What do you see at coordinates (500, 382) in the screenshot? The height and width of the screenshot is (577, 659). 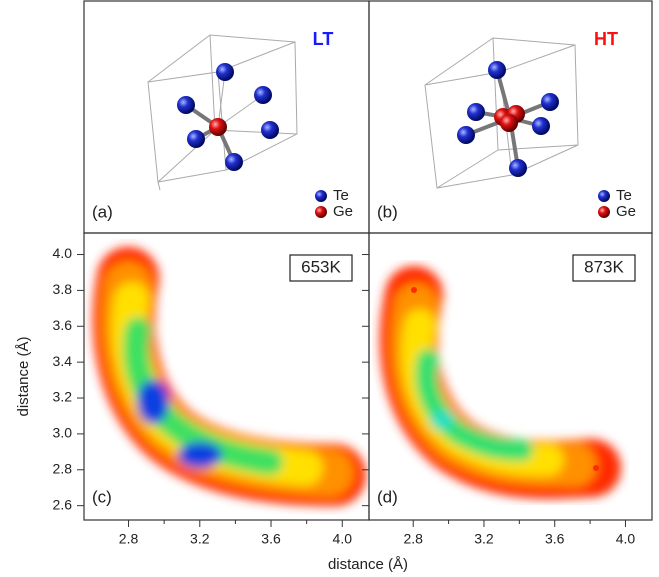 I see `density-map` at bounding box center [500, 382].